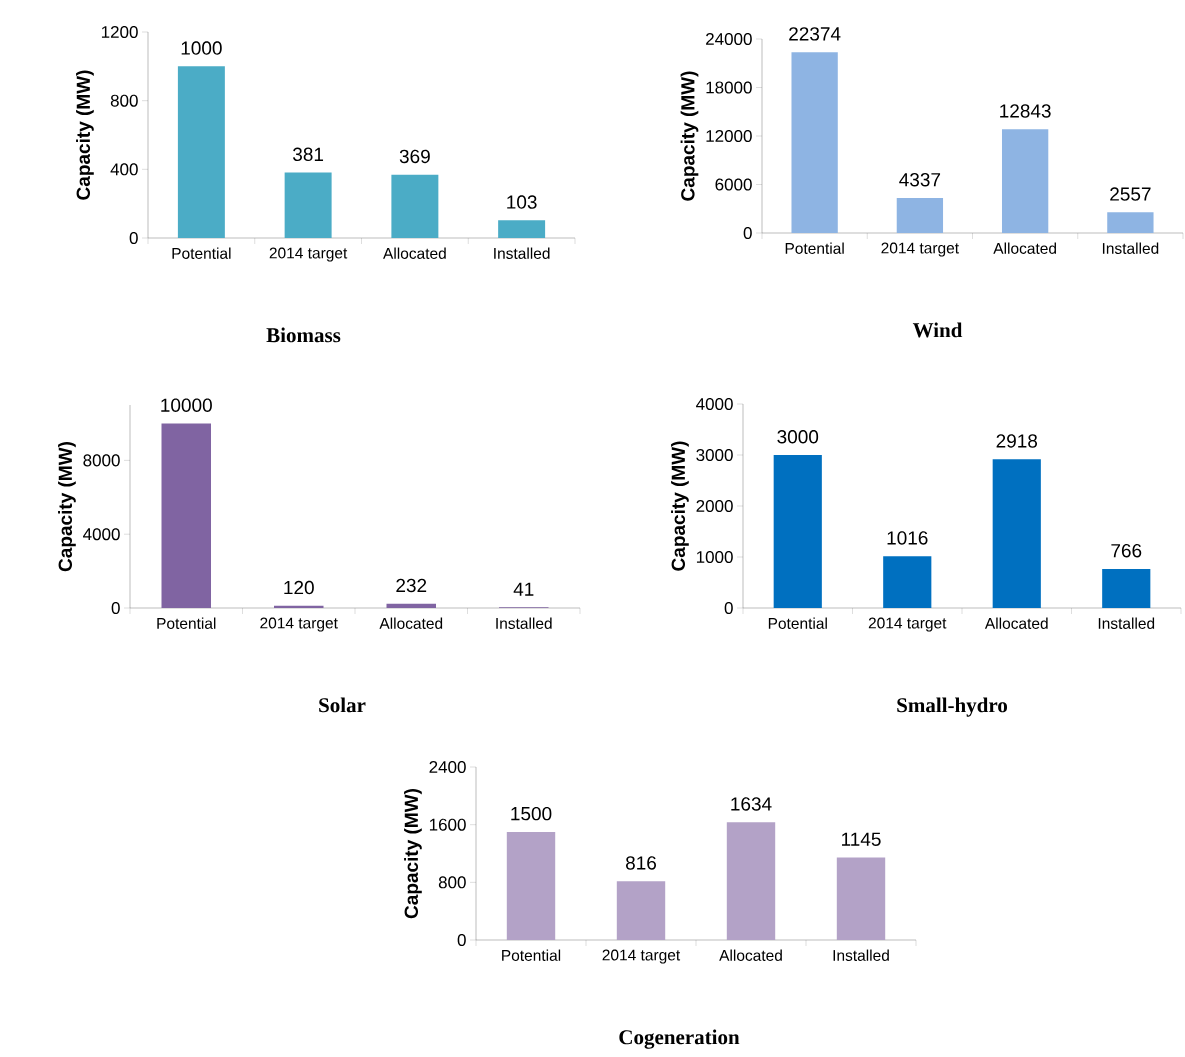  What do you see at coordinates (447, 824) in the screenshot?
I see `y-tick-label: 1600` at bounding box center [447, 824].